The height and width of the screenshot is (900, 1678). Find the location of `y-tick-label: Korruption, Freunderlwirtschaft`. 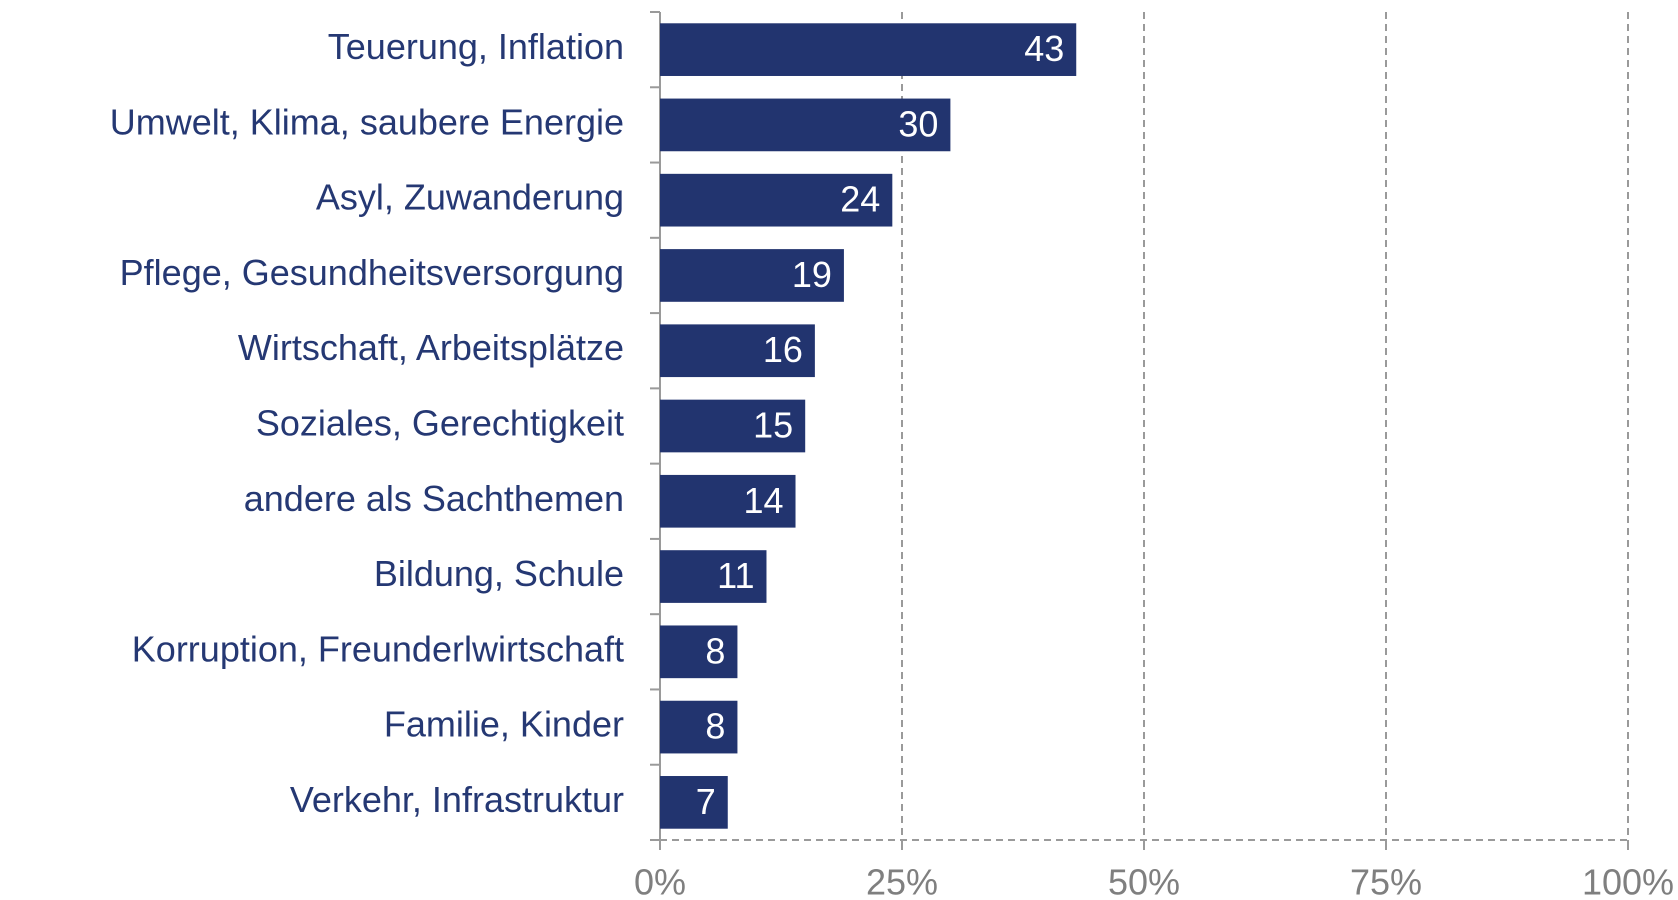

y-tick-label: Korruption, Freunderlwirtschaft is located at coordinates (378, 648).